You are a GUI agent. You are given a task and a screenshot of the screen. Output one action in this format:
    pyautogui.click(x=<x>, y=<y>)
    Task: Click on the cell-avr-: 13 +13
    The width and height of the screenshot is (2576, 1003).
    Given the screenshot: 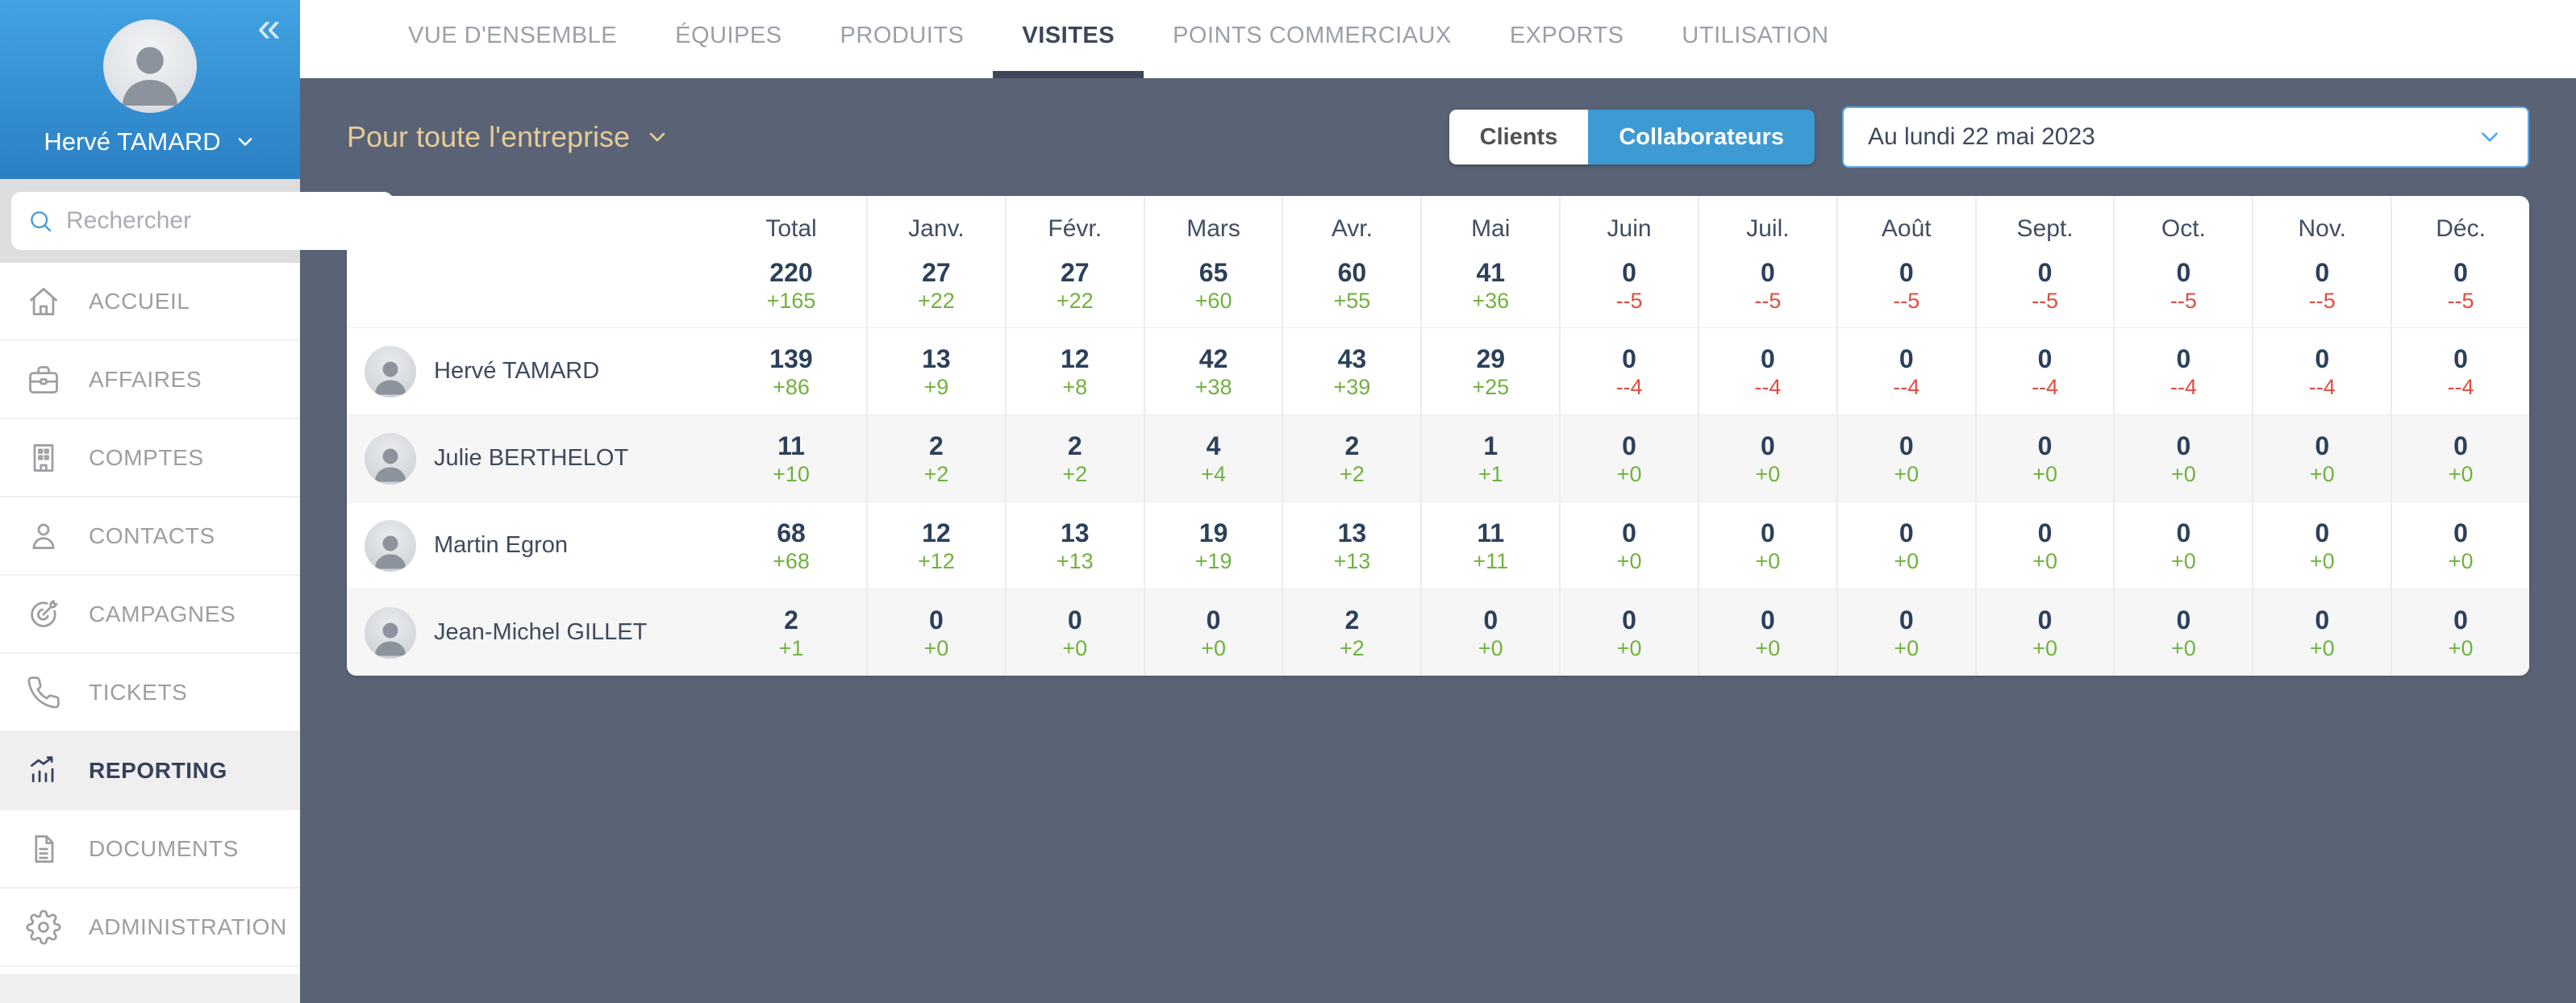 What is the action you would take?
    pyautogui.click(x=1351, y=545)
    